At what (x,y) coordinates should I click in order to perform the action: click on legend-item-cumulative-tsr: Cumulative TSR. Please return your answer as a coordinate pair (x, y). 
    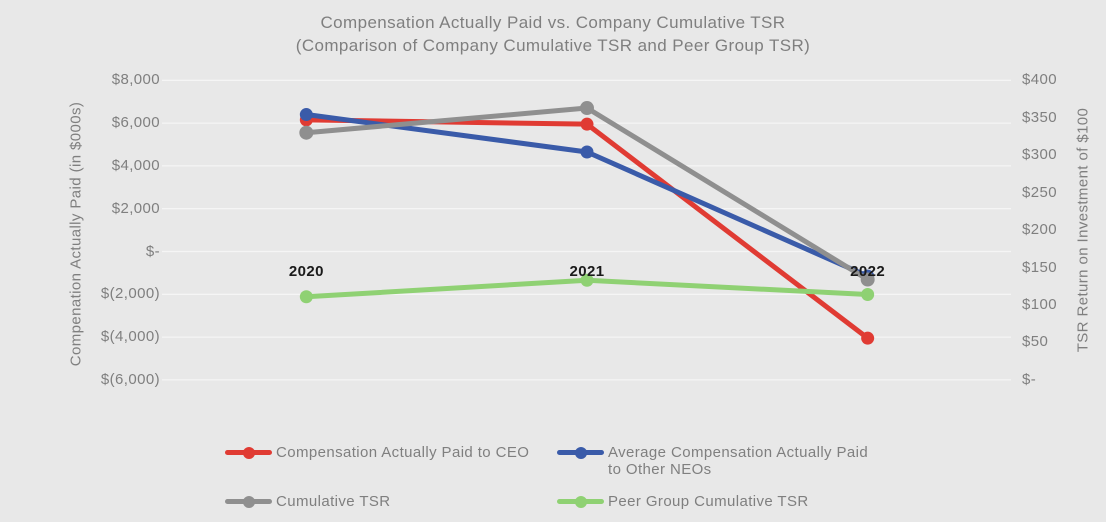
    Looking at the image, I should click on (308, 501).